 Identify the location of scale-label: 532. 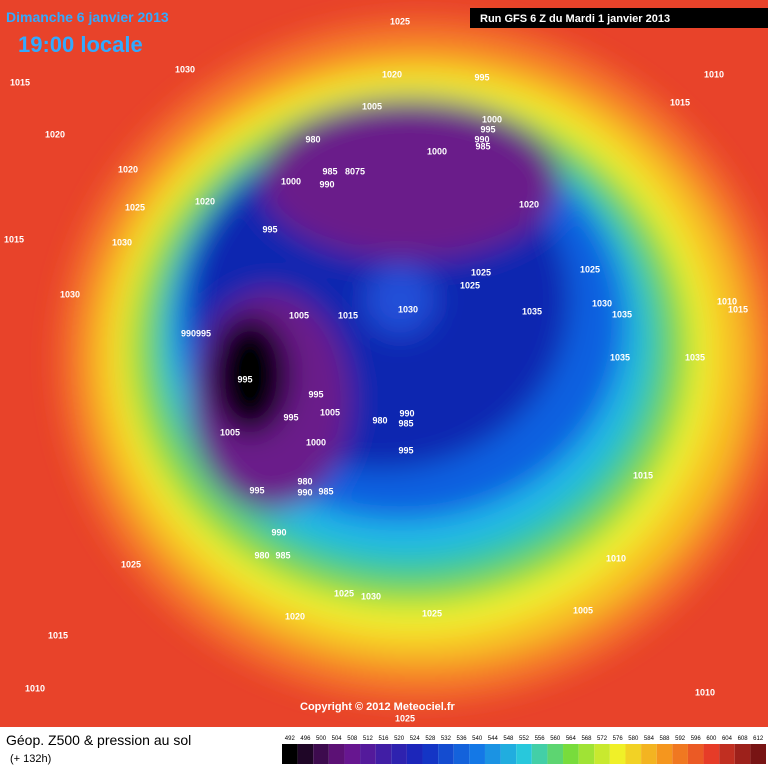
(446, 739).